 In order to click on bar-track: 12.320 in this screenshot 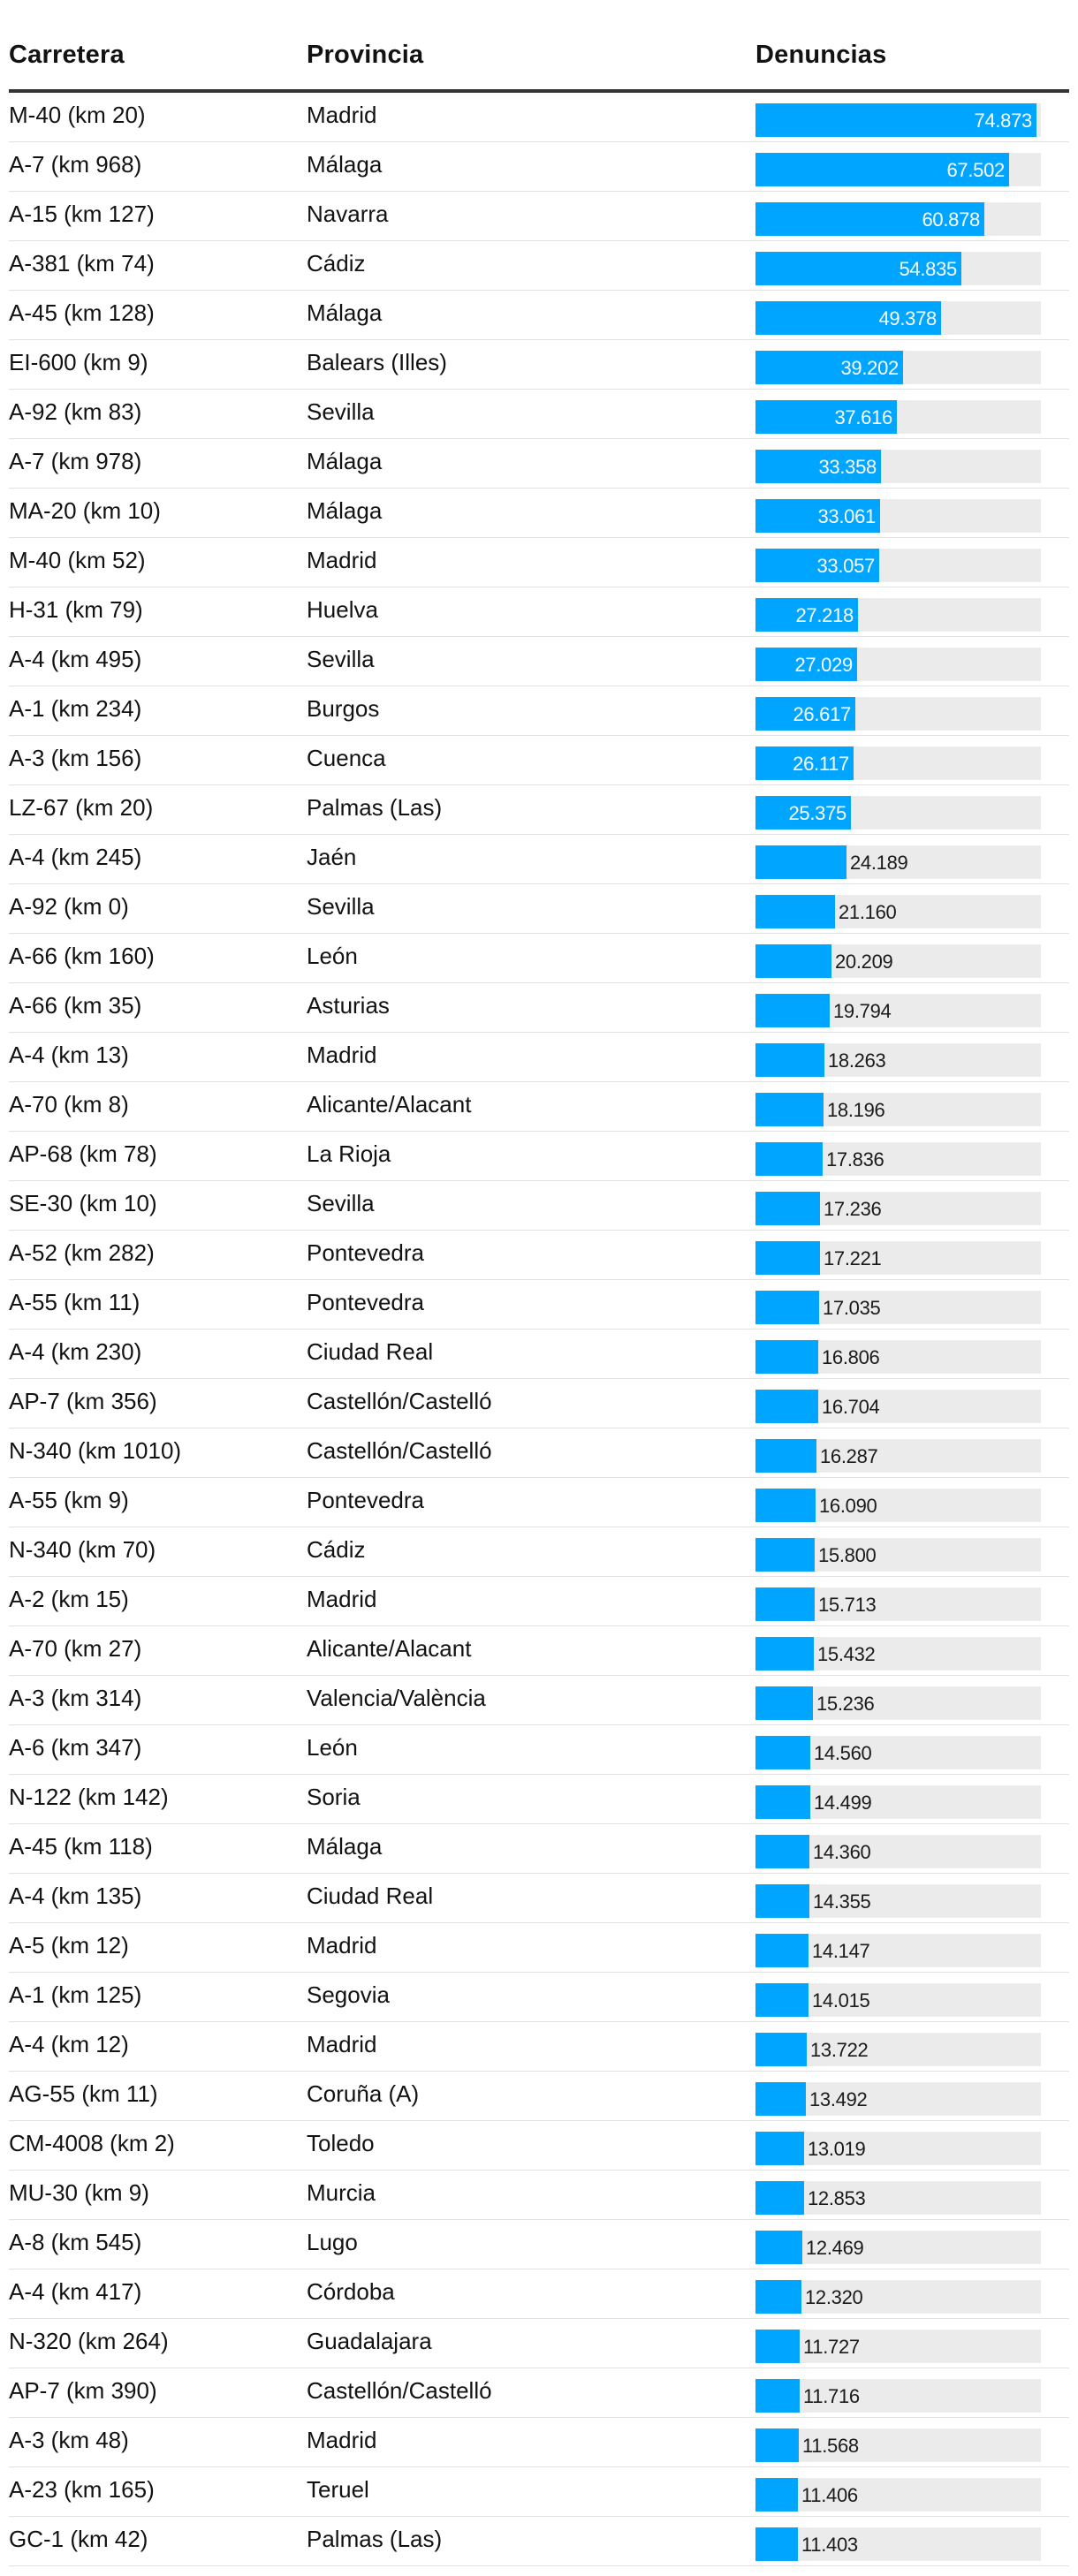, I will do `click(898, 2297)`.